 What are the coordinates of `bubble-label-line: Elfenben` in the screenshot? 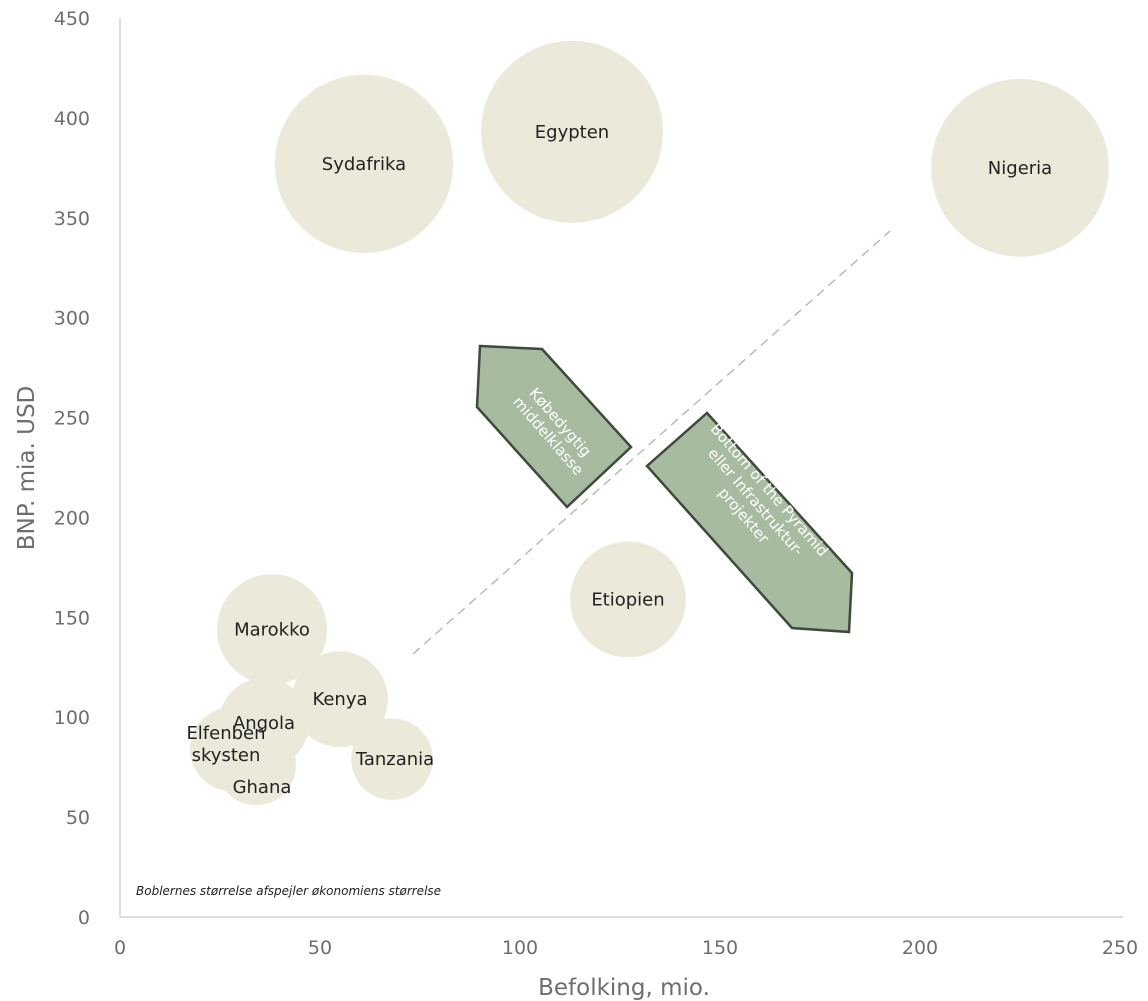 It's located at (225, 733).